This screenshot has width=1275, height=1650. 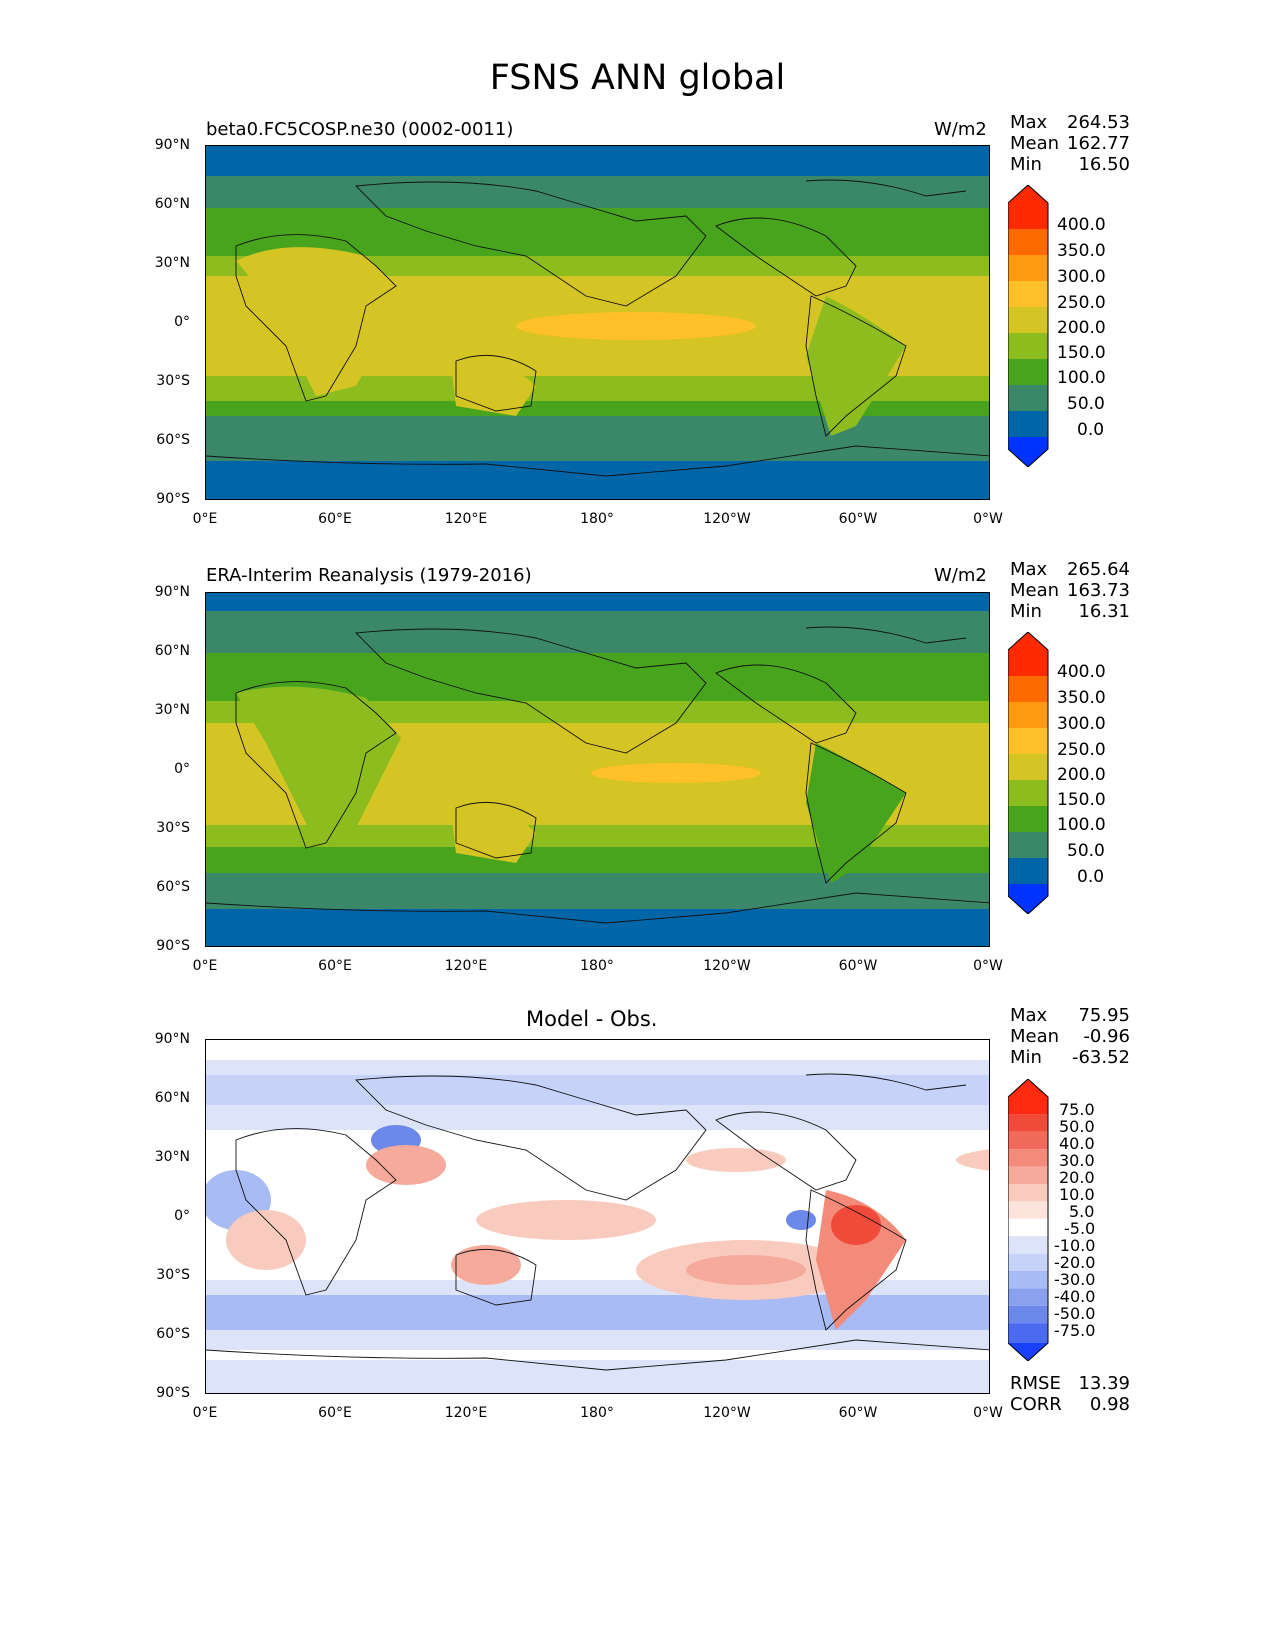 What do you see at coordinates (1077, 1194) in the screenshot?
I see `colorbar-level: 10.0` at bounding box center [1077, 1194].